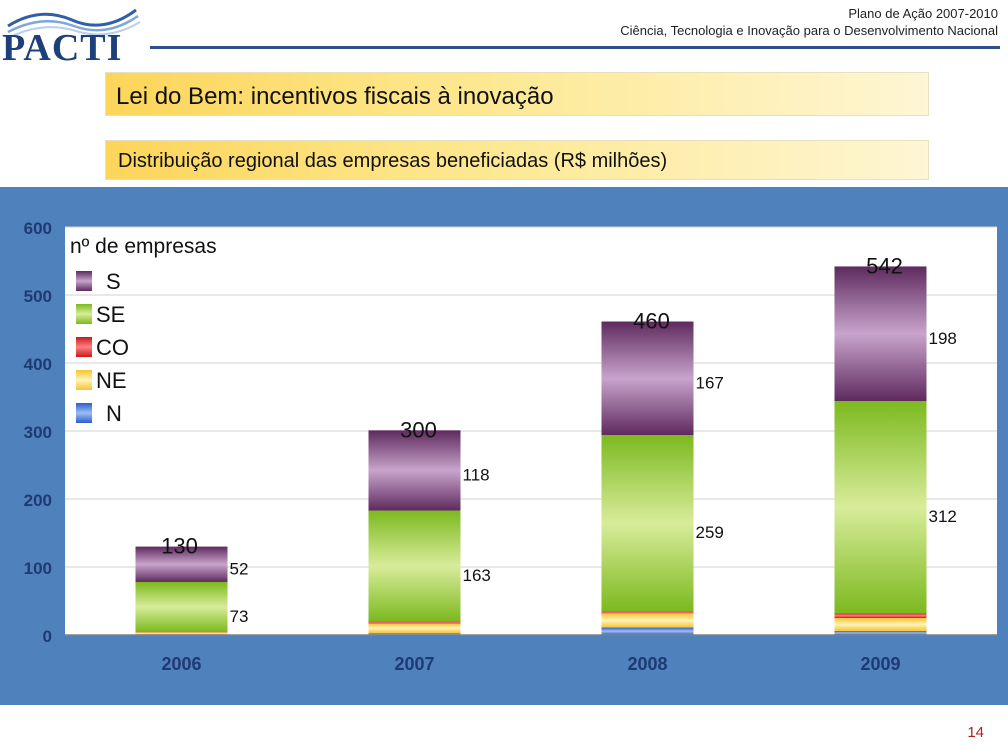  What do you see at coordinates (880, 334) in the screenshot?
I see `bar-segment-s-2009` at bounding box center [880, 334].